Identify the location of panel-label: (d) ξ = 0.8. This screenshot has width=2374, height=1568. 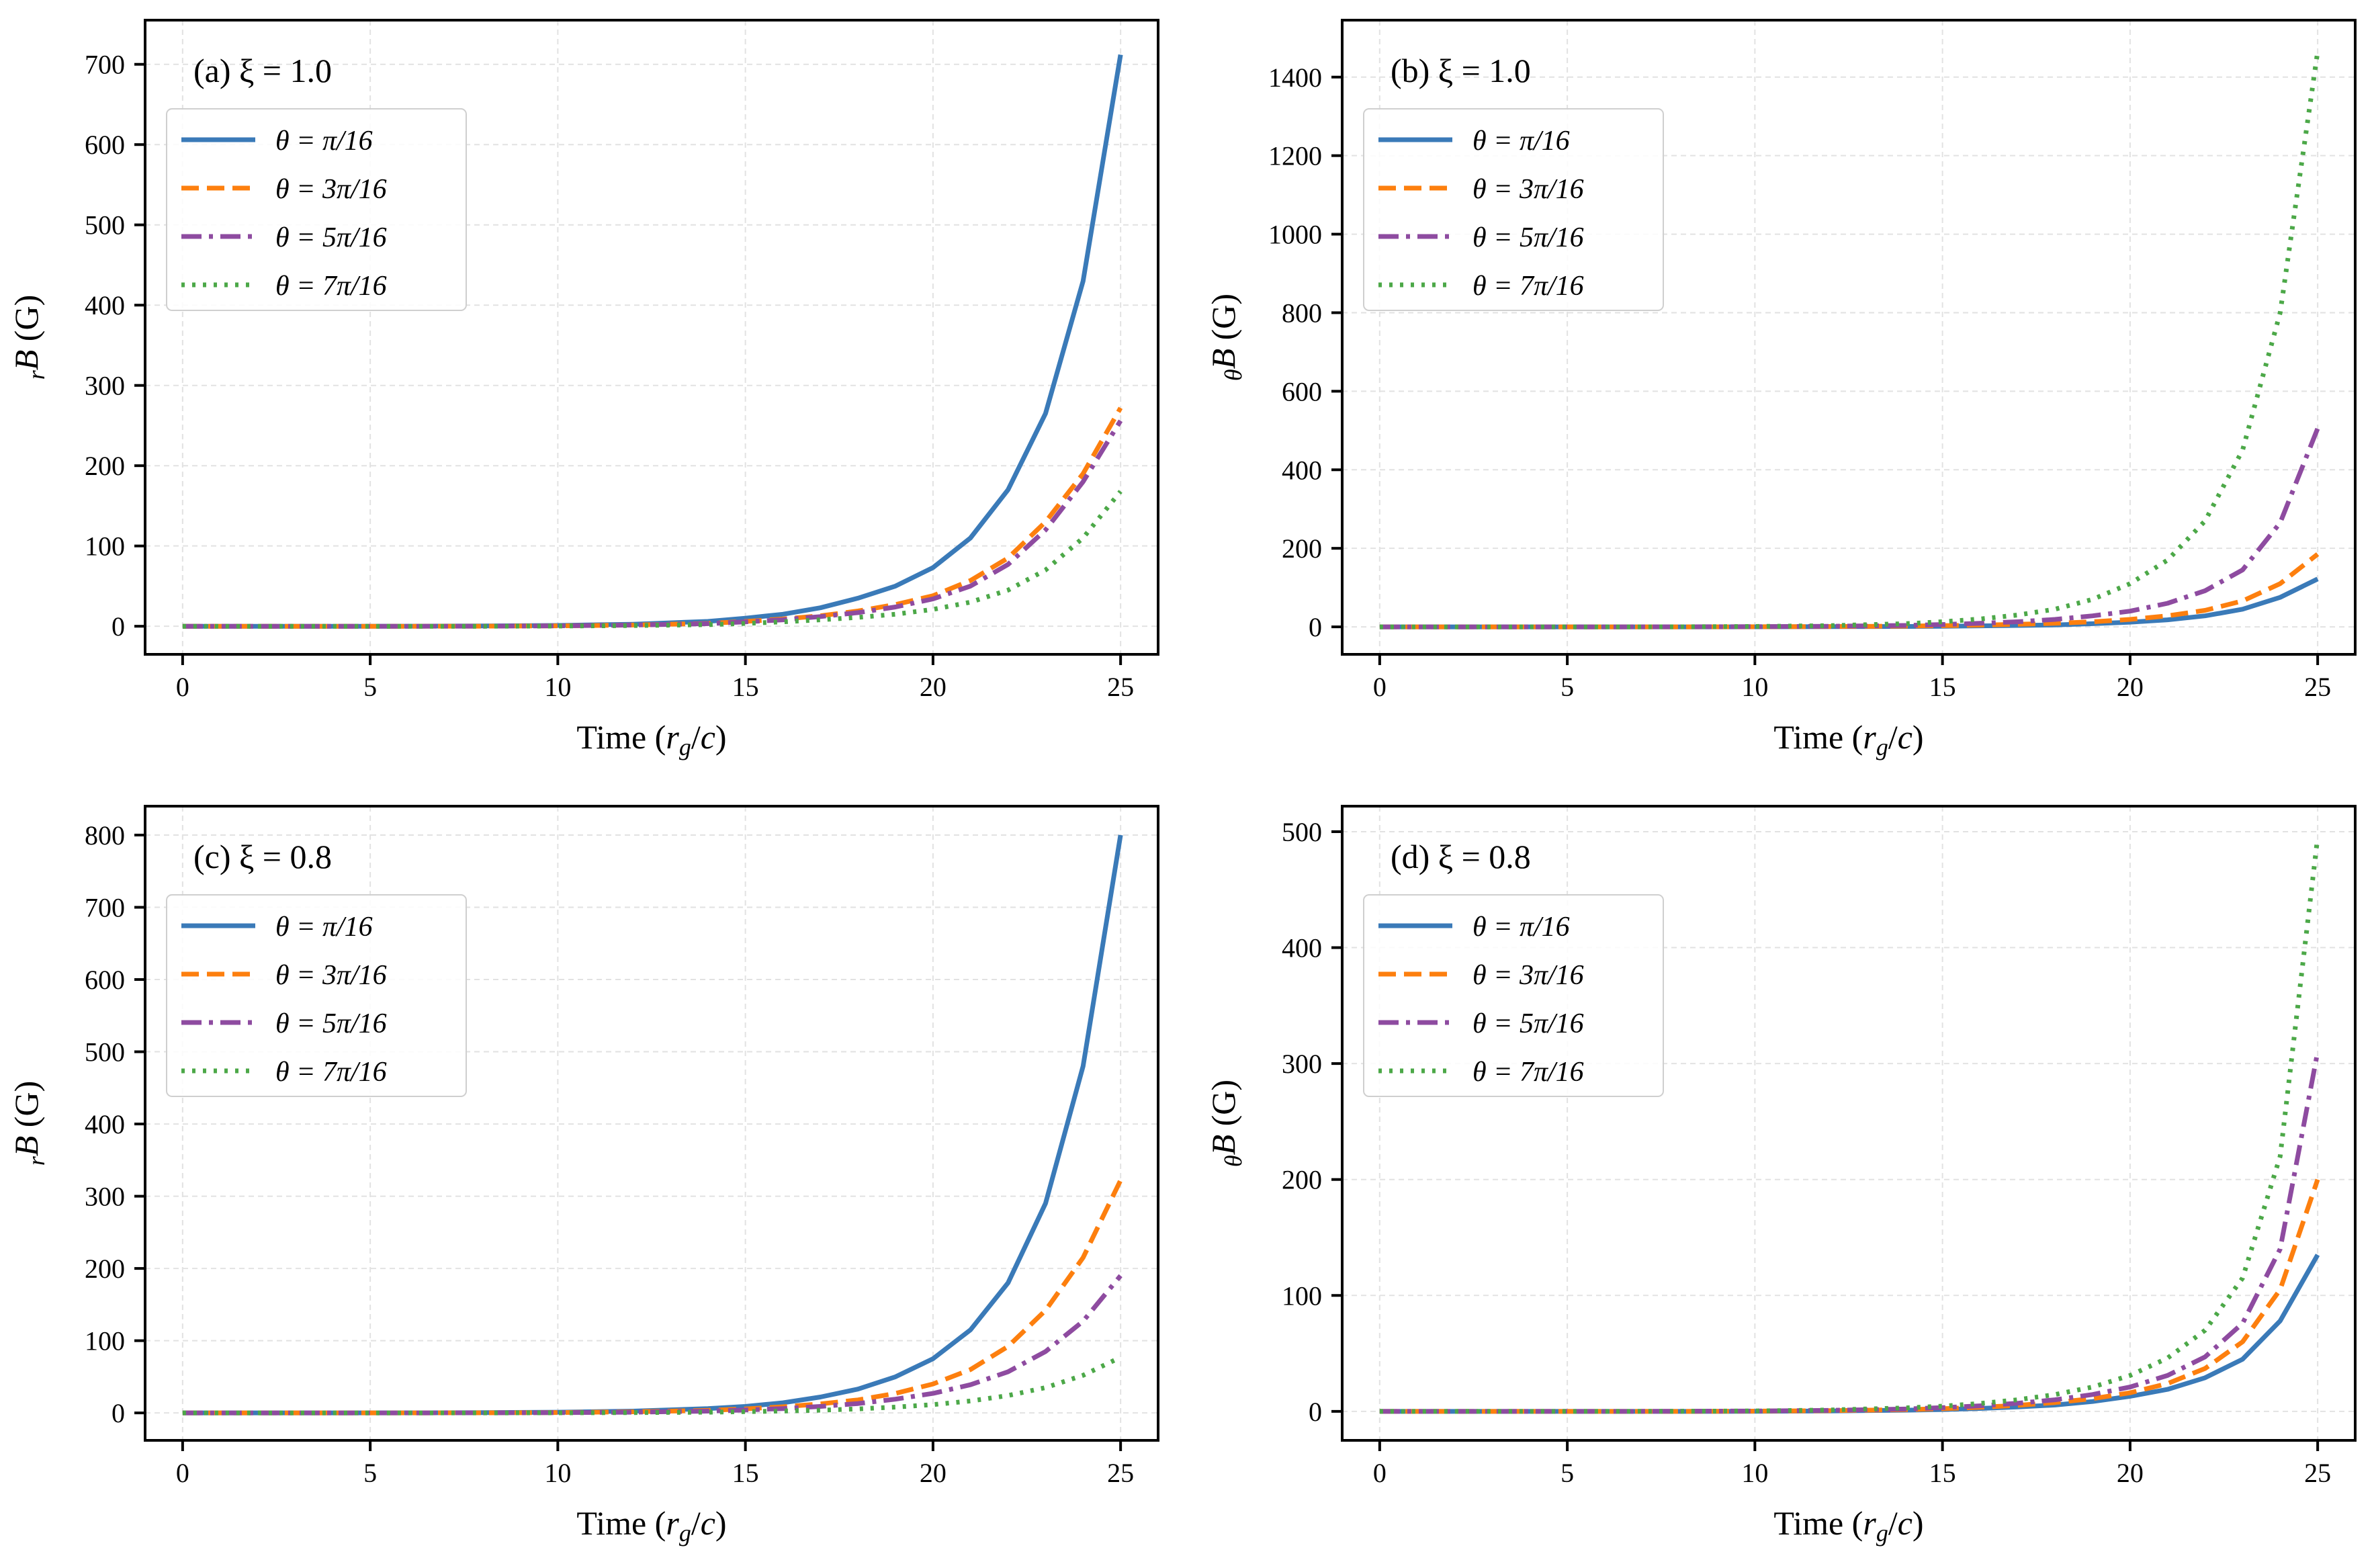
(1461, 856).